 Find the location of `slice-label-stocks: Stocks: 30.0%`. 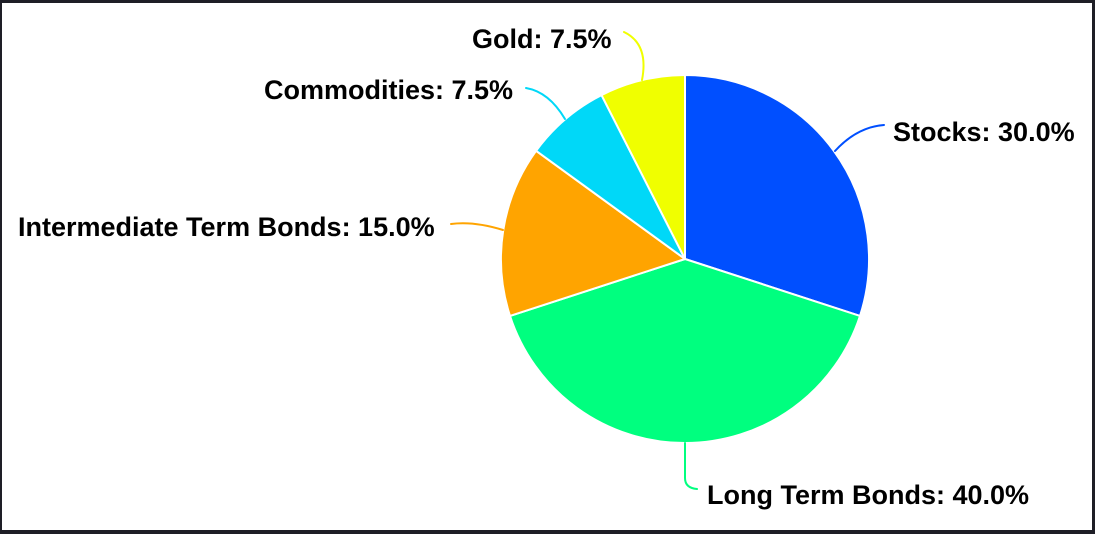

slice-label-stocks: Stocks: 30.0% is located at coordinates (984, 132).